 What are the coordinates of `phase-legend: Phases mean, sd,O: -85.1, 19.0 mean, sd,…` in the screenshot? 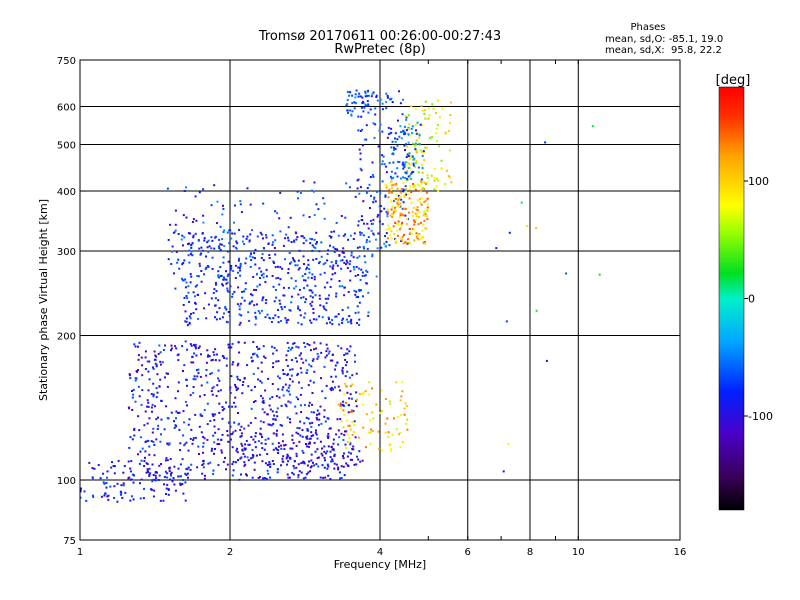 It's located at (664, 39).